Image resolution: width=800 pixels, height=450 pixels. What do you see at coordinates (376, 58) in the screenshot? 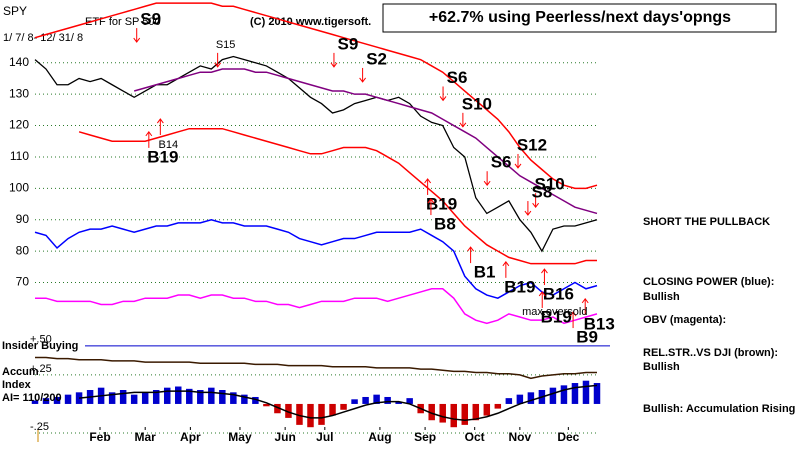
I see `signal-label: S2` at bounding box center [376, 58].